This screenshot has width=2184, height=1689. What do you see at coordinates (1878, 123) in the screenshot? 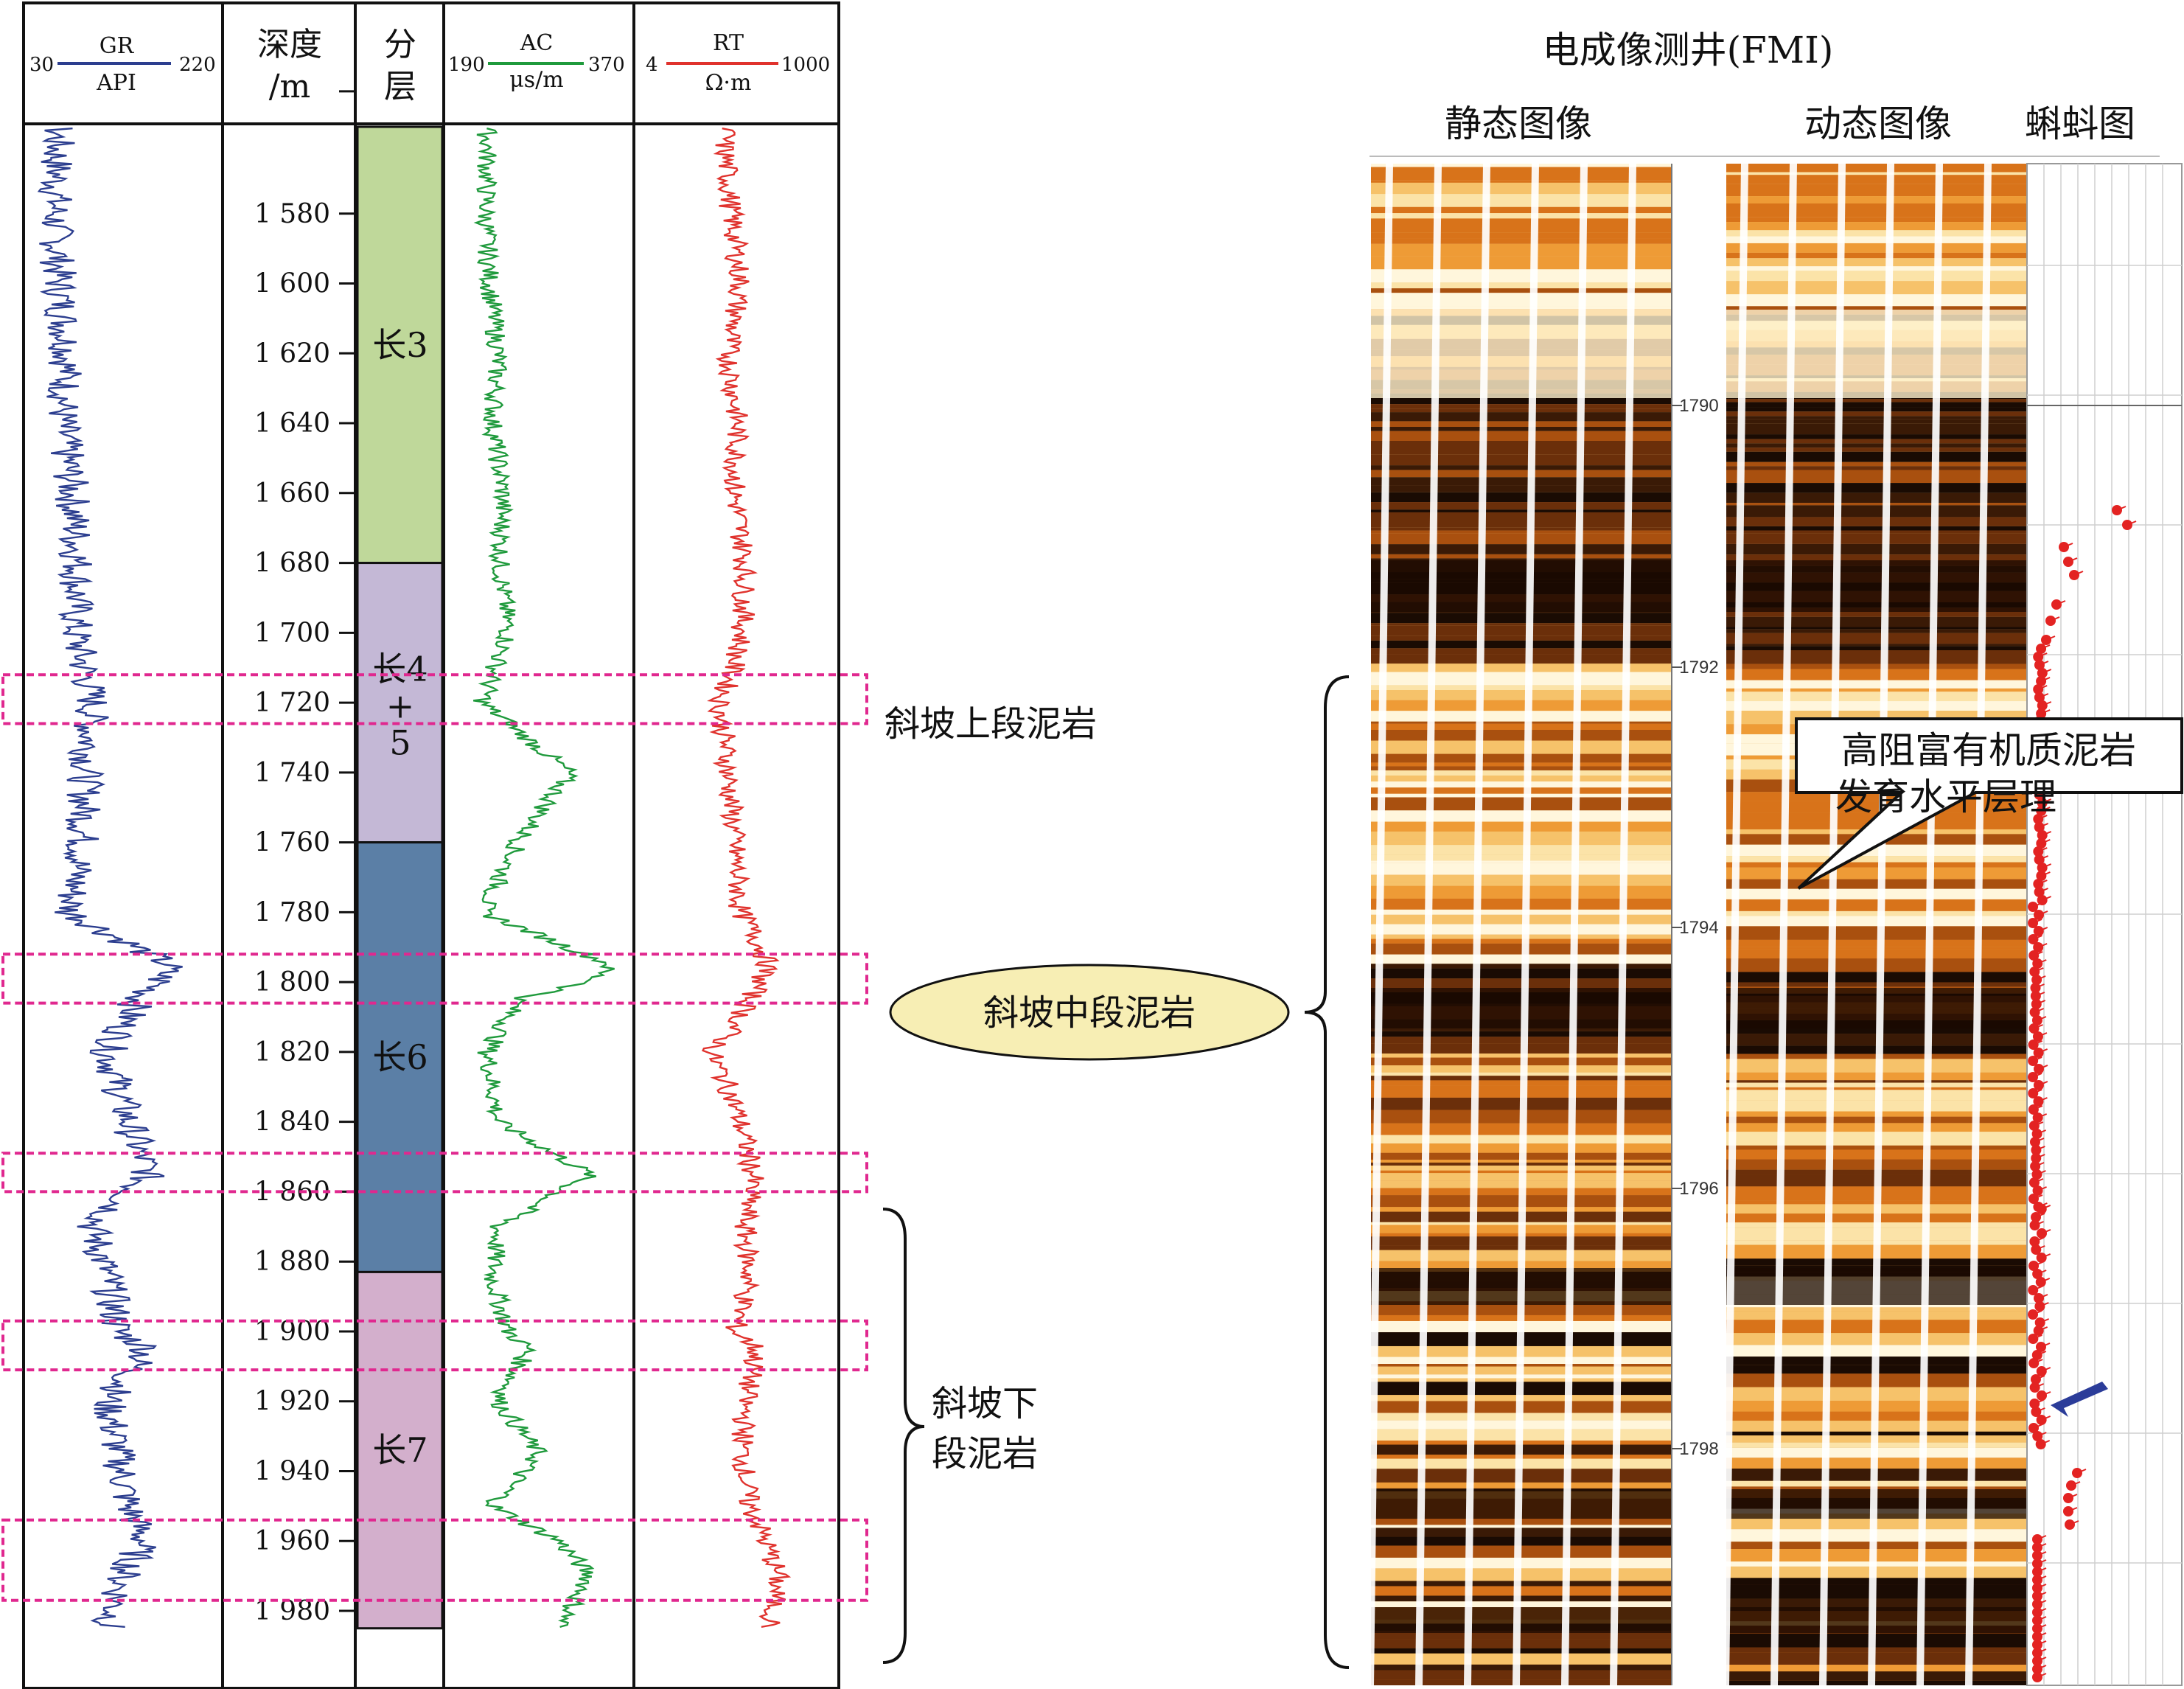
I see `dynamic-label: 动态图像` at bounding box center [1878, 123].